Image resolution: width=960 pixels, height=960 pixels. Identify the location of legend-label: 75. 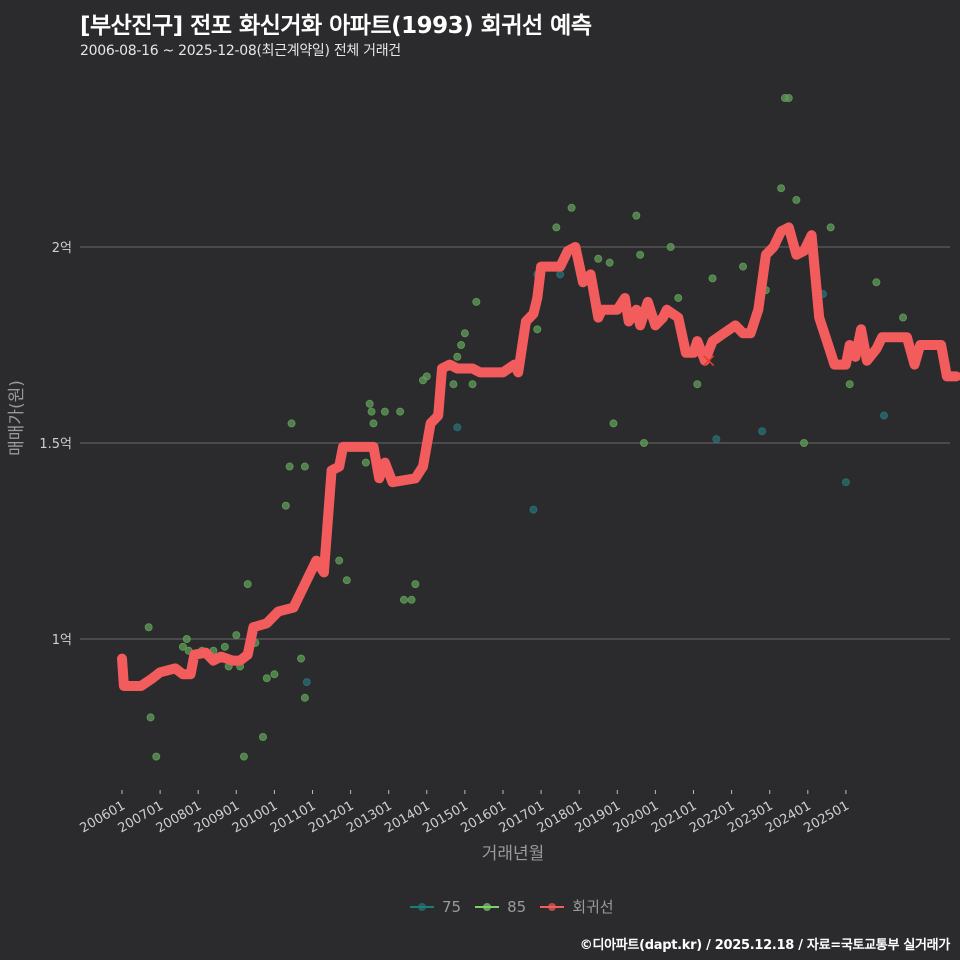
(452, 906).